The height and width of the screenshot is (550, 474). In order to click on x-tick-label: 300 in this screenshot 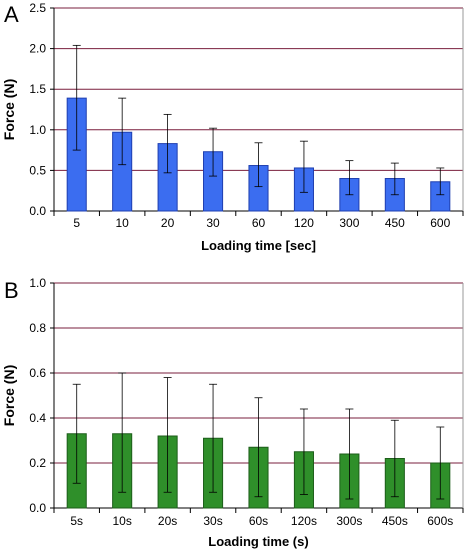, I will do `click(349, 223)`.